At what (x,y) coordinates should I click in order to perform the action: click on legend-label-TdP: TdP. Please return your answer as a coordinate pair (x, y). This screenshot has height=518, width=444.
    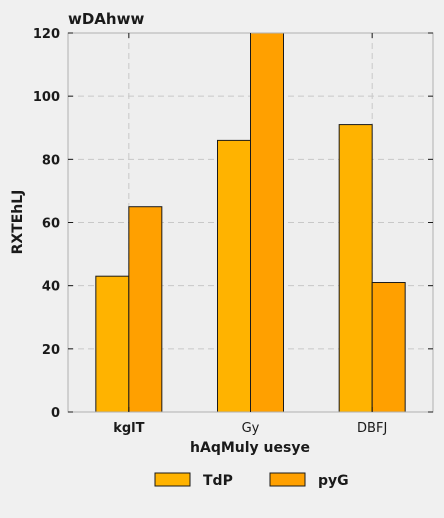
    Looking at the image, I should click on (218, 481).